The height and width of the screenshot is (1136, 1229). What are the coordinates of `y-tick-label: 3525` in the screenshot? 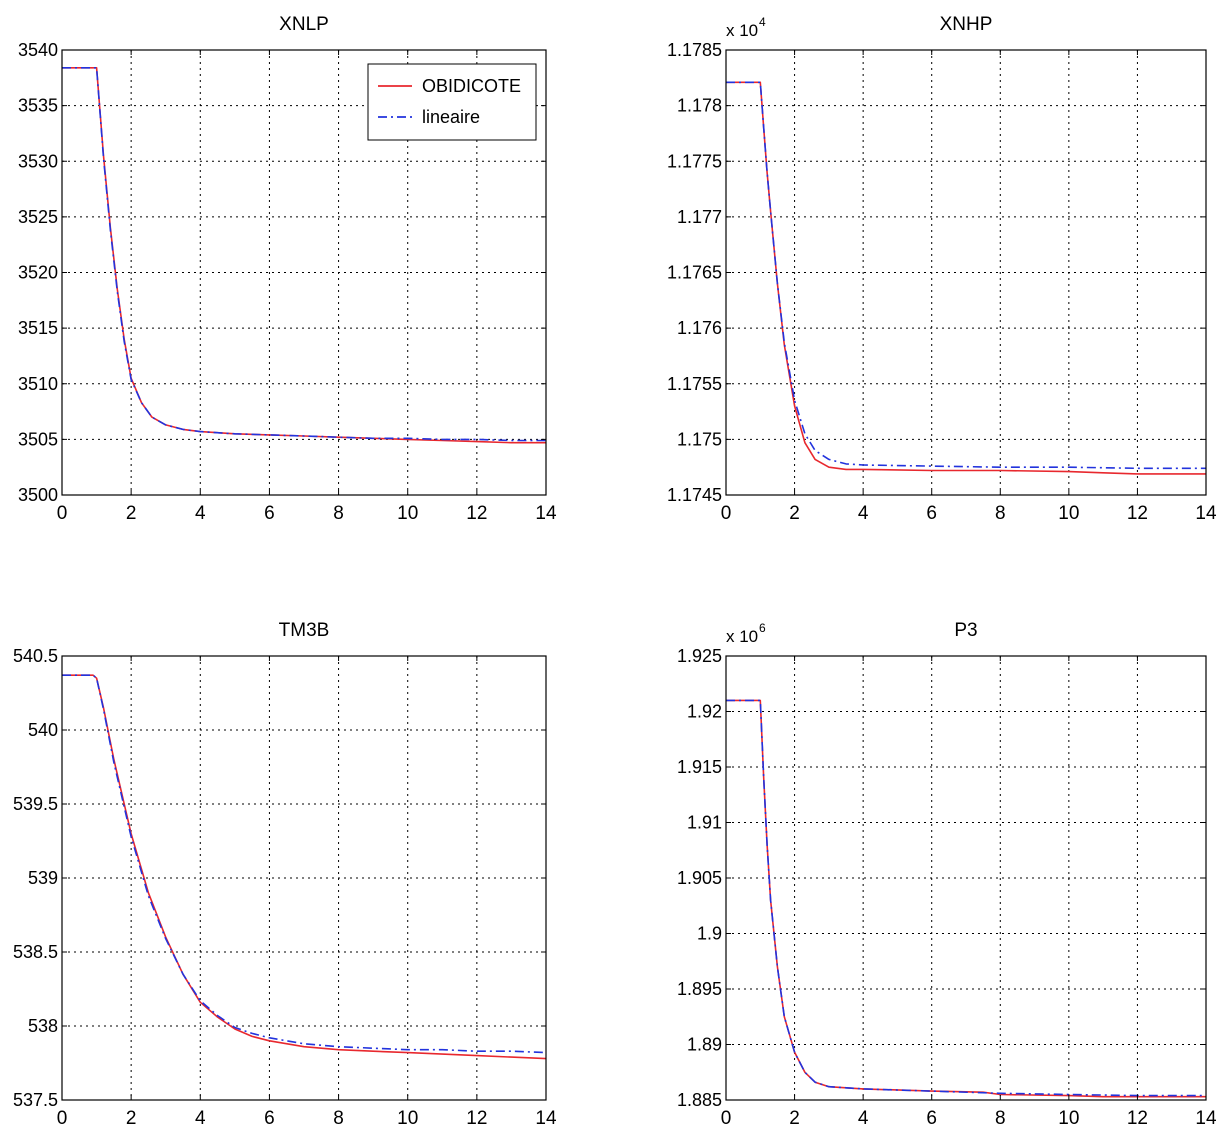 It's located at (38, 217).